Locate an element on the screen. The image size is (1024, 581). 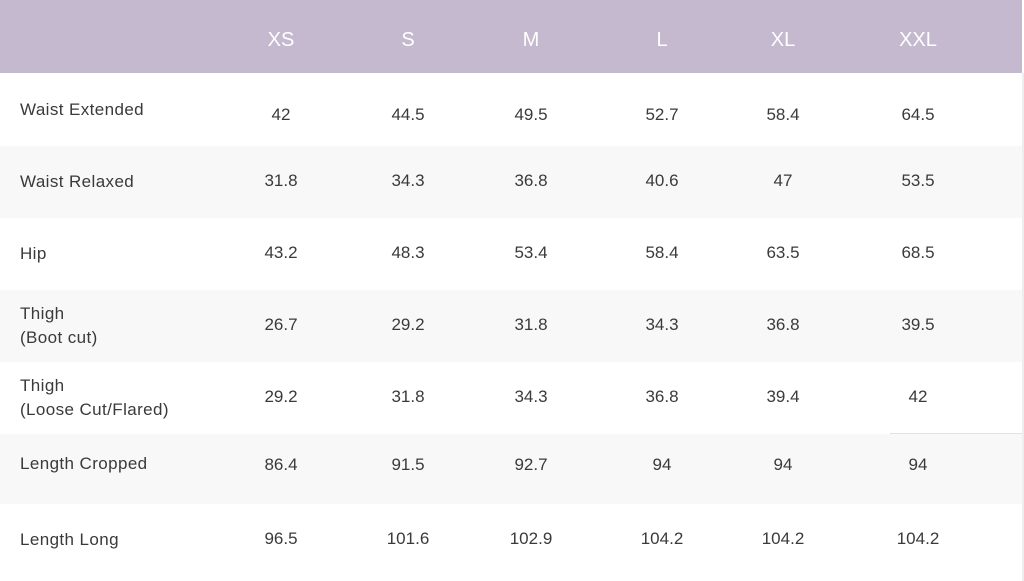
table-row-hip: Hip 43.2 48.3 53.4 58.4 63.5 68.5 is located at coordinates (512, 254).